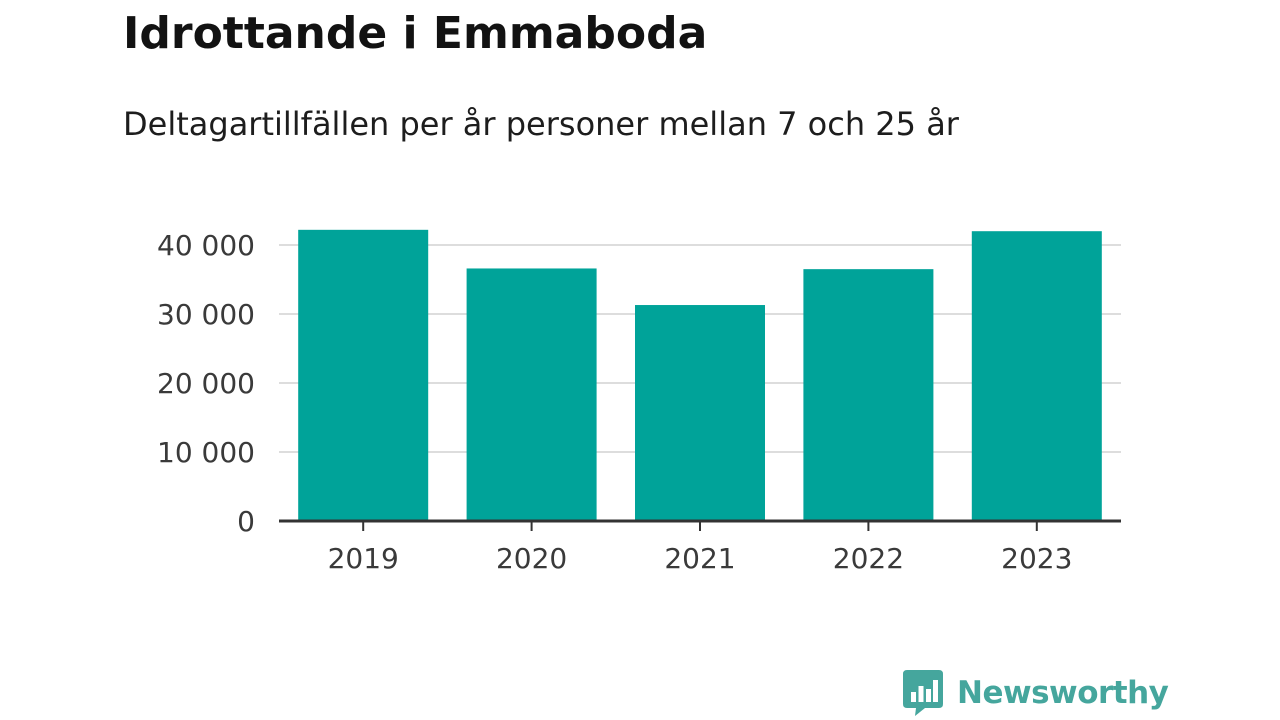 This screenshot has width=1280, height=720. Describe the element at coordinates (206, 452) in the screenshot. I see `y-tick-label: 10 000` at that location.